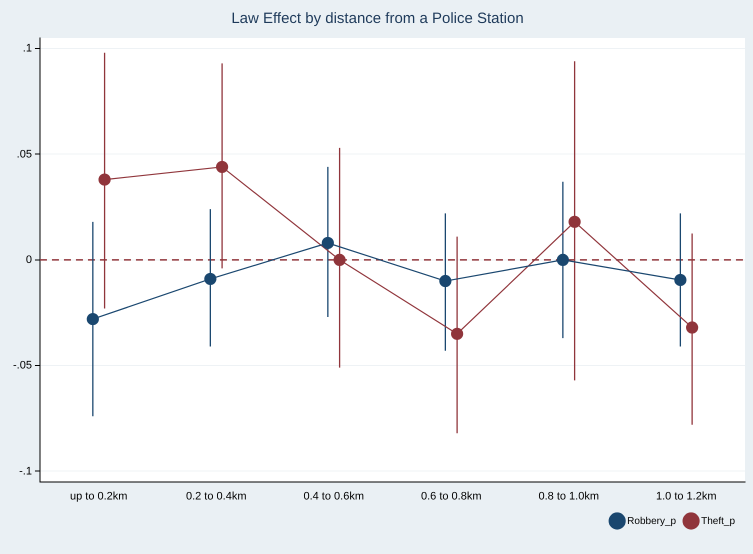 The image size is (753, 554). Describe the element at coordinates (27, 48) in the screenshot. I see `y-tick-label: .1` at that location.